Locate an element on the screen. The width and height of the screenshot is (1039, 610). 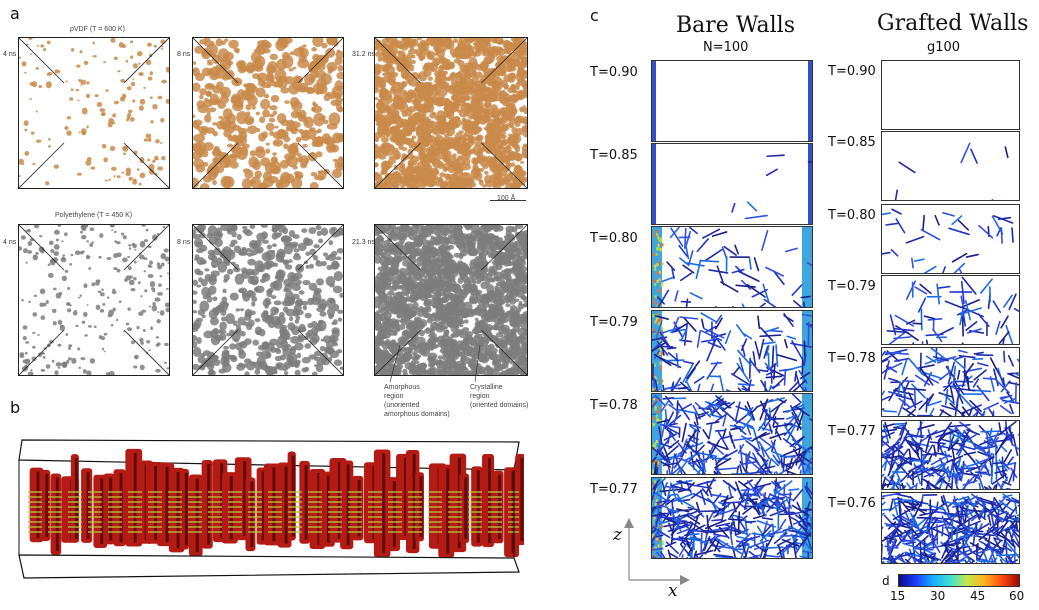
bare-temp-label-4: T=0.78 is located at coordinates (614, 405).